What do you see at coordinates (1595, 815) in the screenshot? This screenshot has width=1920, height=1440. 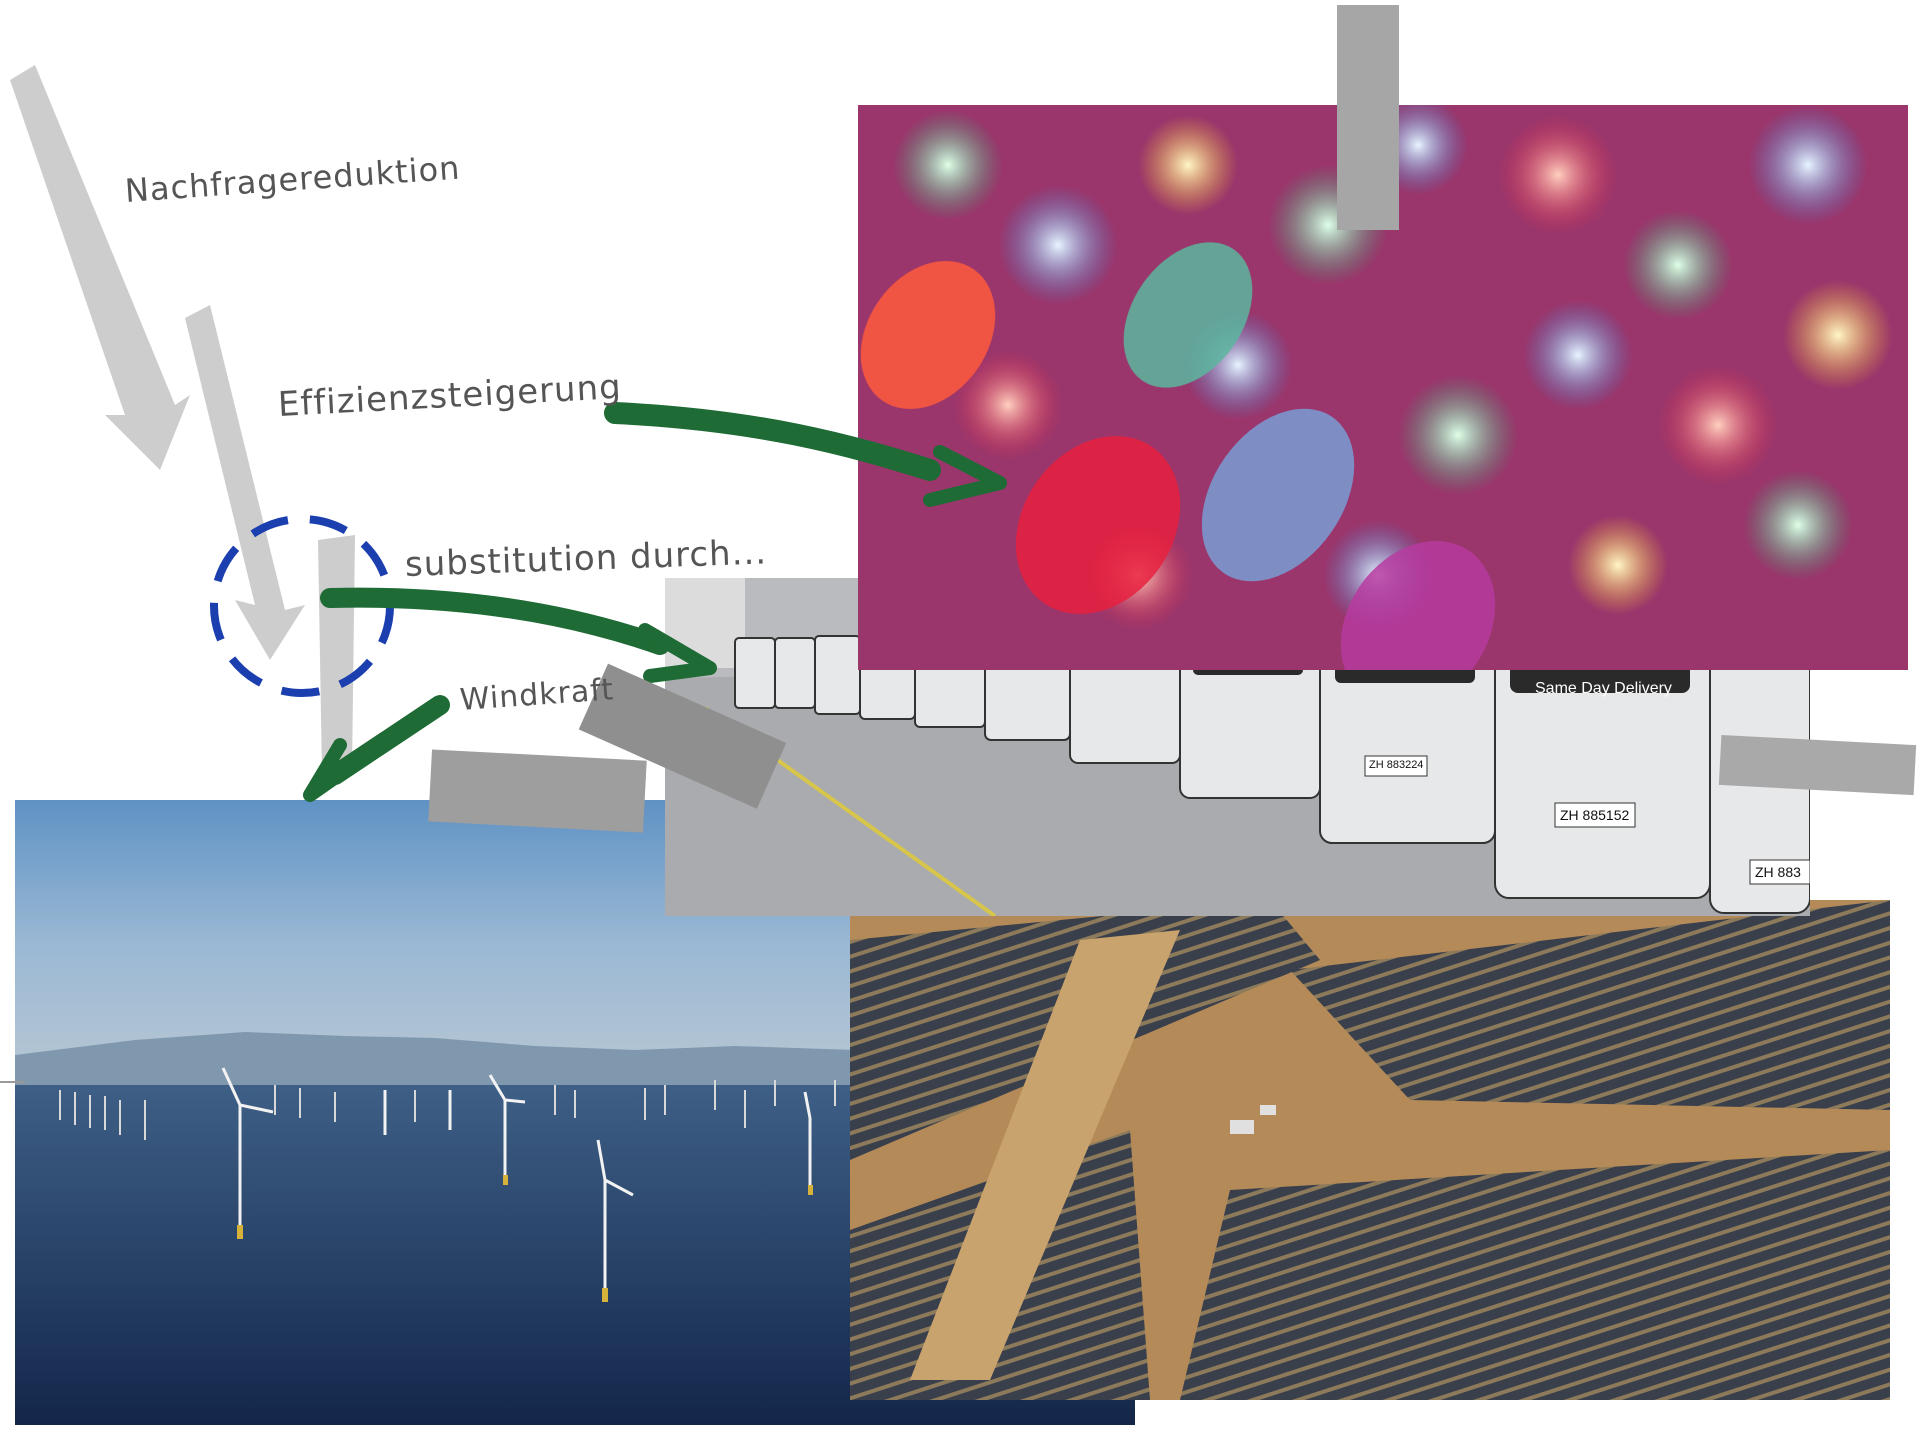 I see `van-plate-1: ZH 885152` at bounding box center [1595, 815].